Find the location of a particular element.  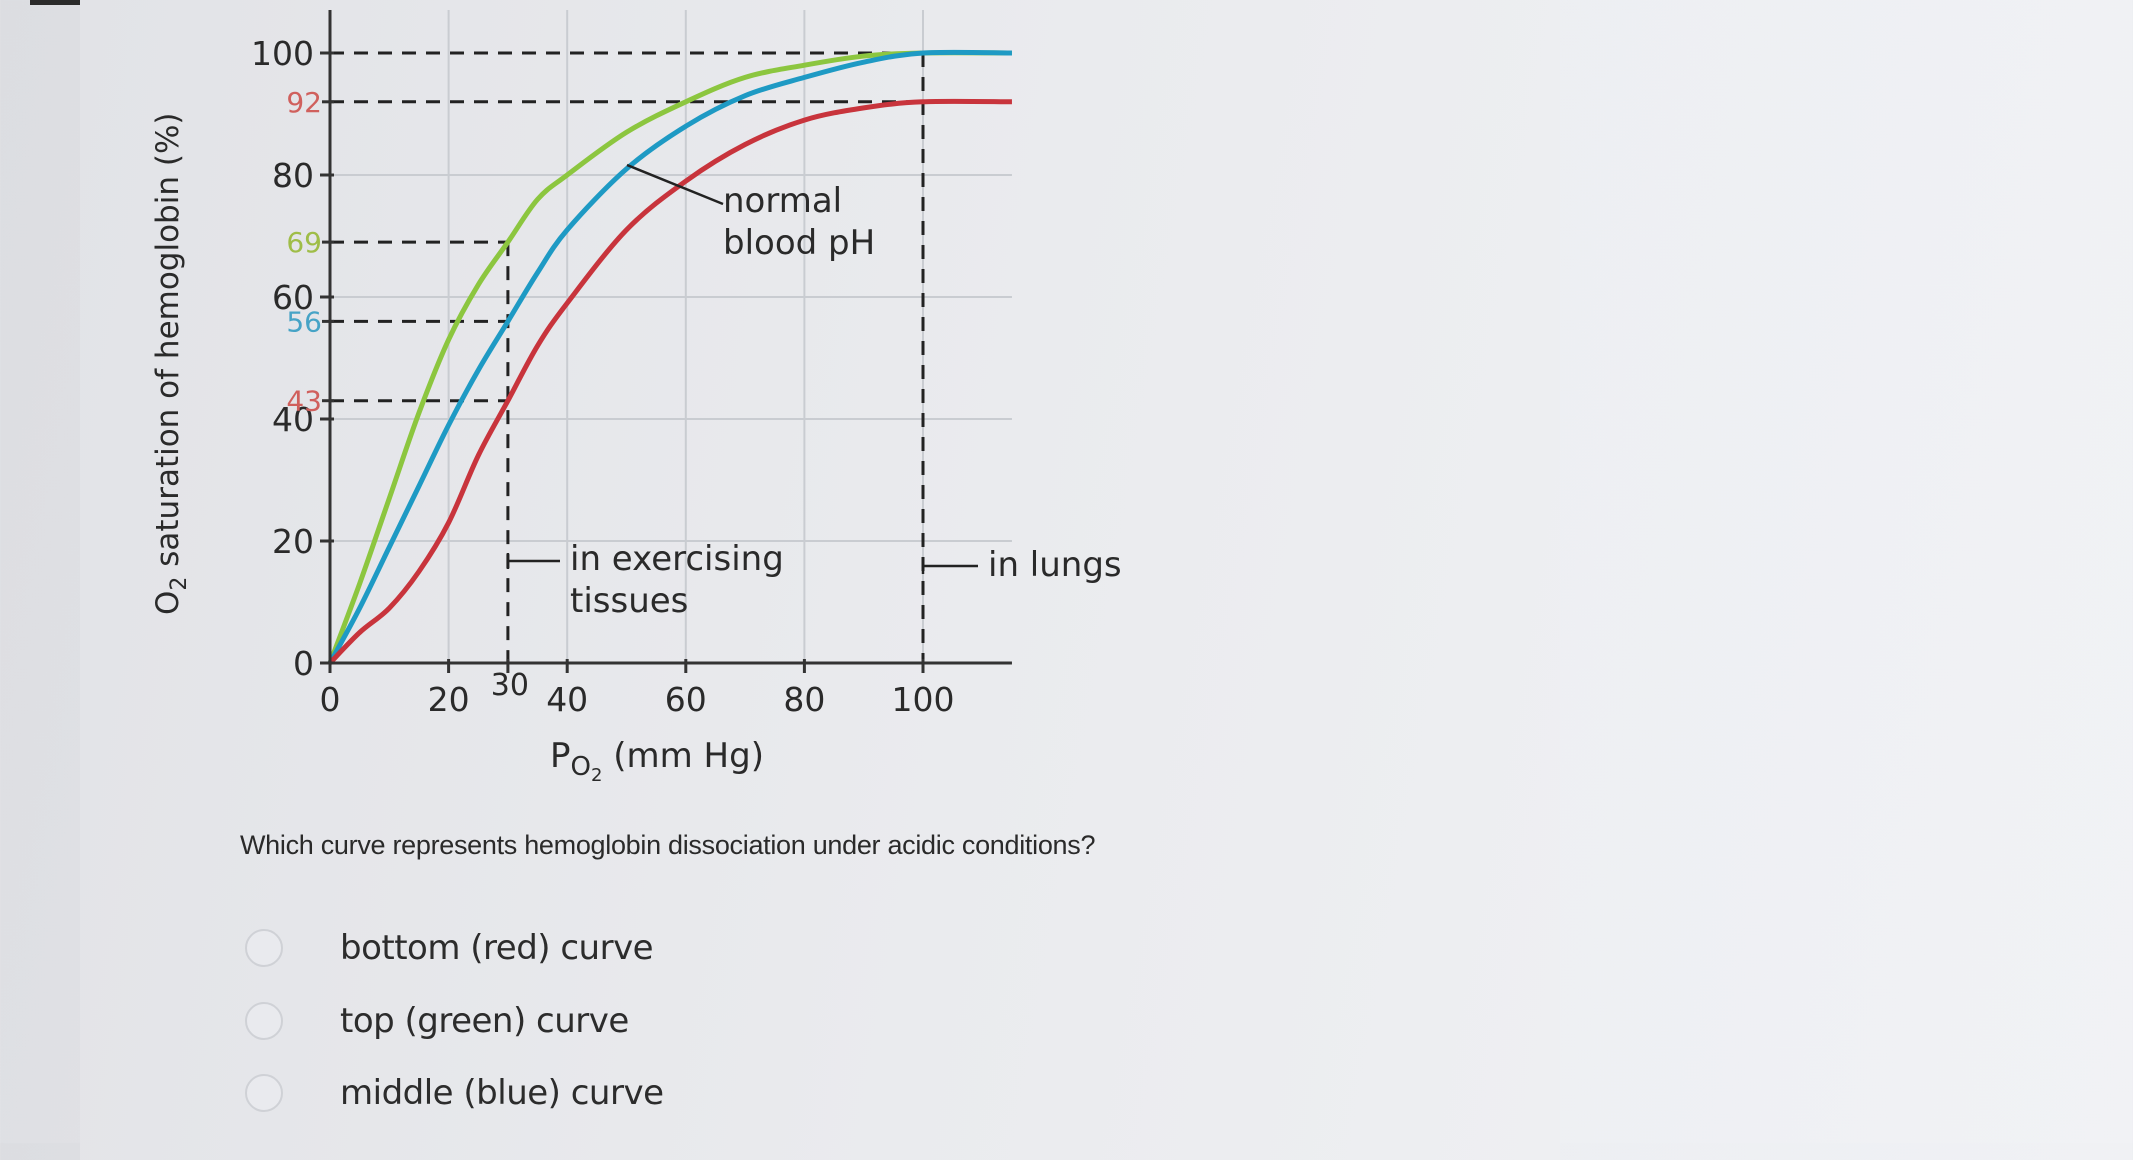

y-axis-label: O2 saturation of hemoglobin (%) is located at coordinates (171, 364).